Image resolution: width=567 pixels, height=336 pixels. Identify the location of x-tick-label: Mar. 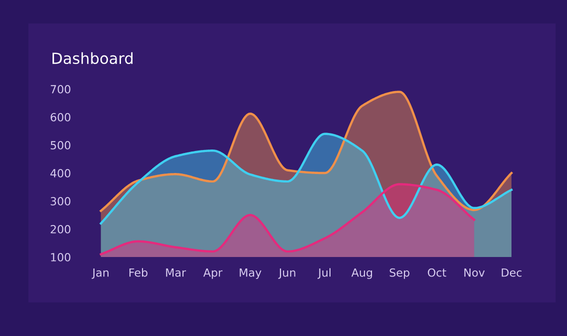
(176, 272).